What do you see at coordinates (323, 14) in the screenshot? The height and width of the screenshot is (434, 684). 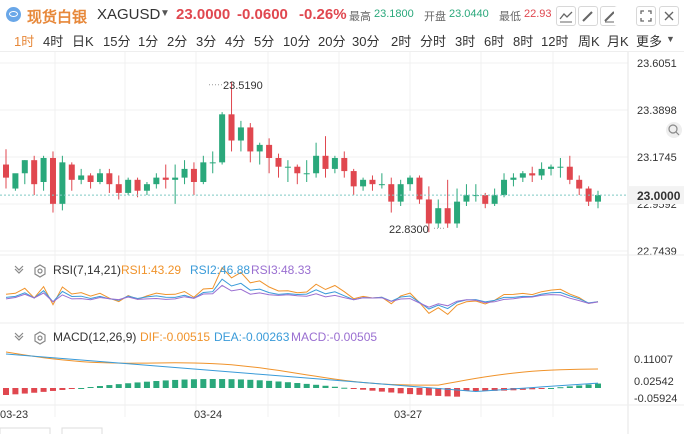 I see `price-change-percent: -0.26%` at bounding box center [323, 14].